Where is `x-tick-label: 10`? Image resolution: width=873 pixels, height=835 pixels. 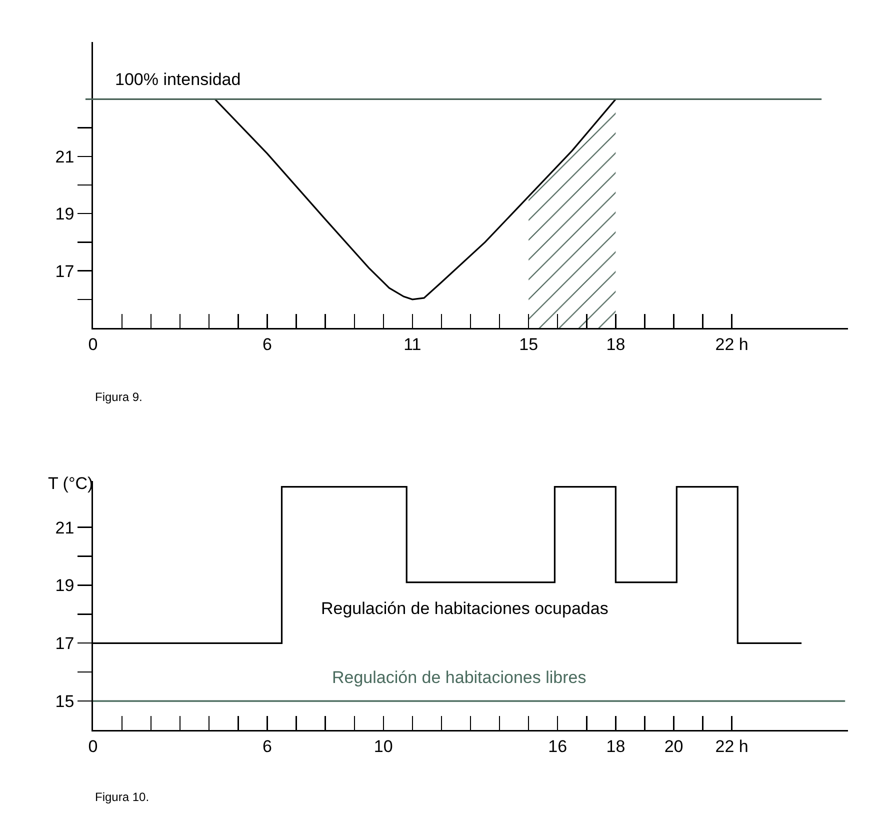 x-tick-label: 10 is located at coordinates (383, 746).